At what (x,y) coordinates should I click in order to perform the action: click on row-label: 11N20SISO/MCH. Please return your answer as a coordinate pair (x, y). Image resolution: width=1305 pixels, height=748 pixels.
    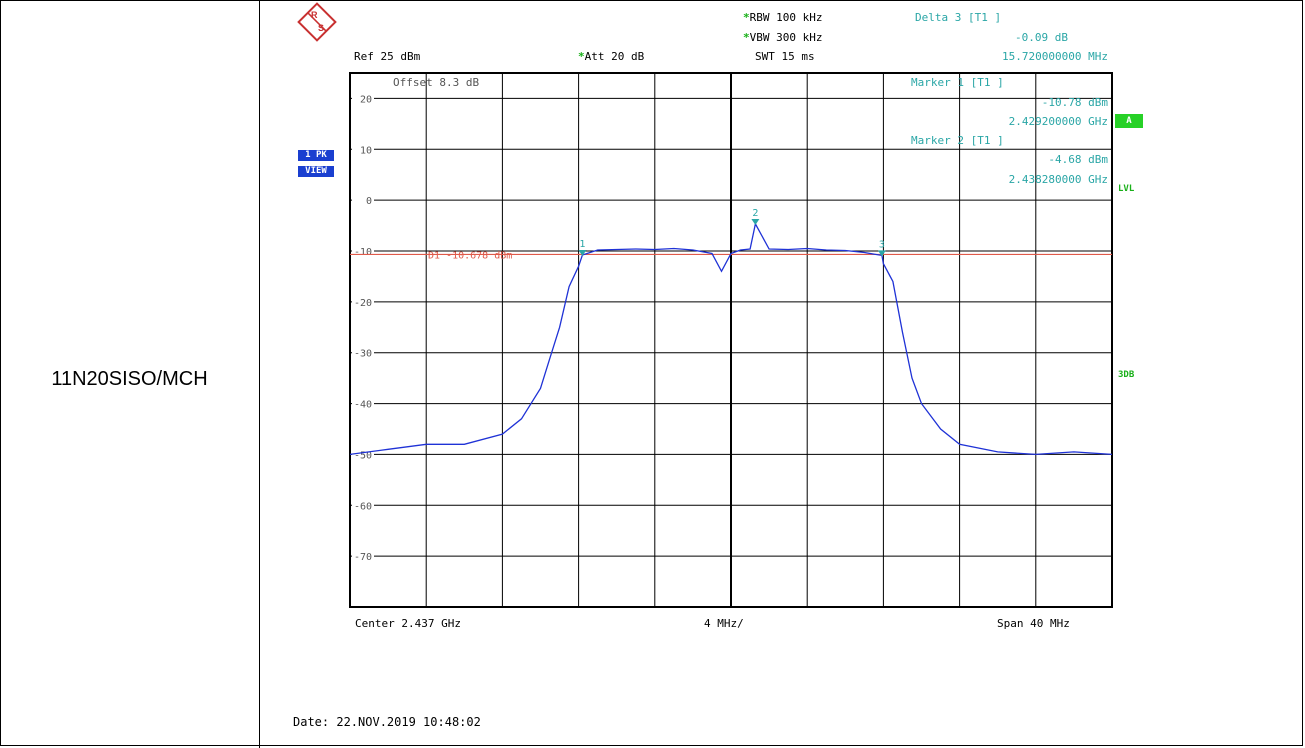
    Looking at the image, I should click on (129, 379).